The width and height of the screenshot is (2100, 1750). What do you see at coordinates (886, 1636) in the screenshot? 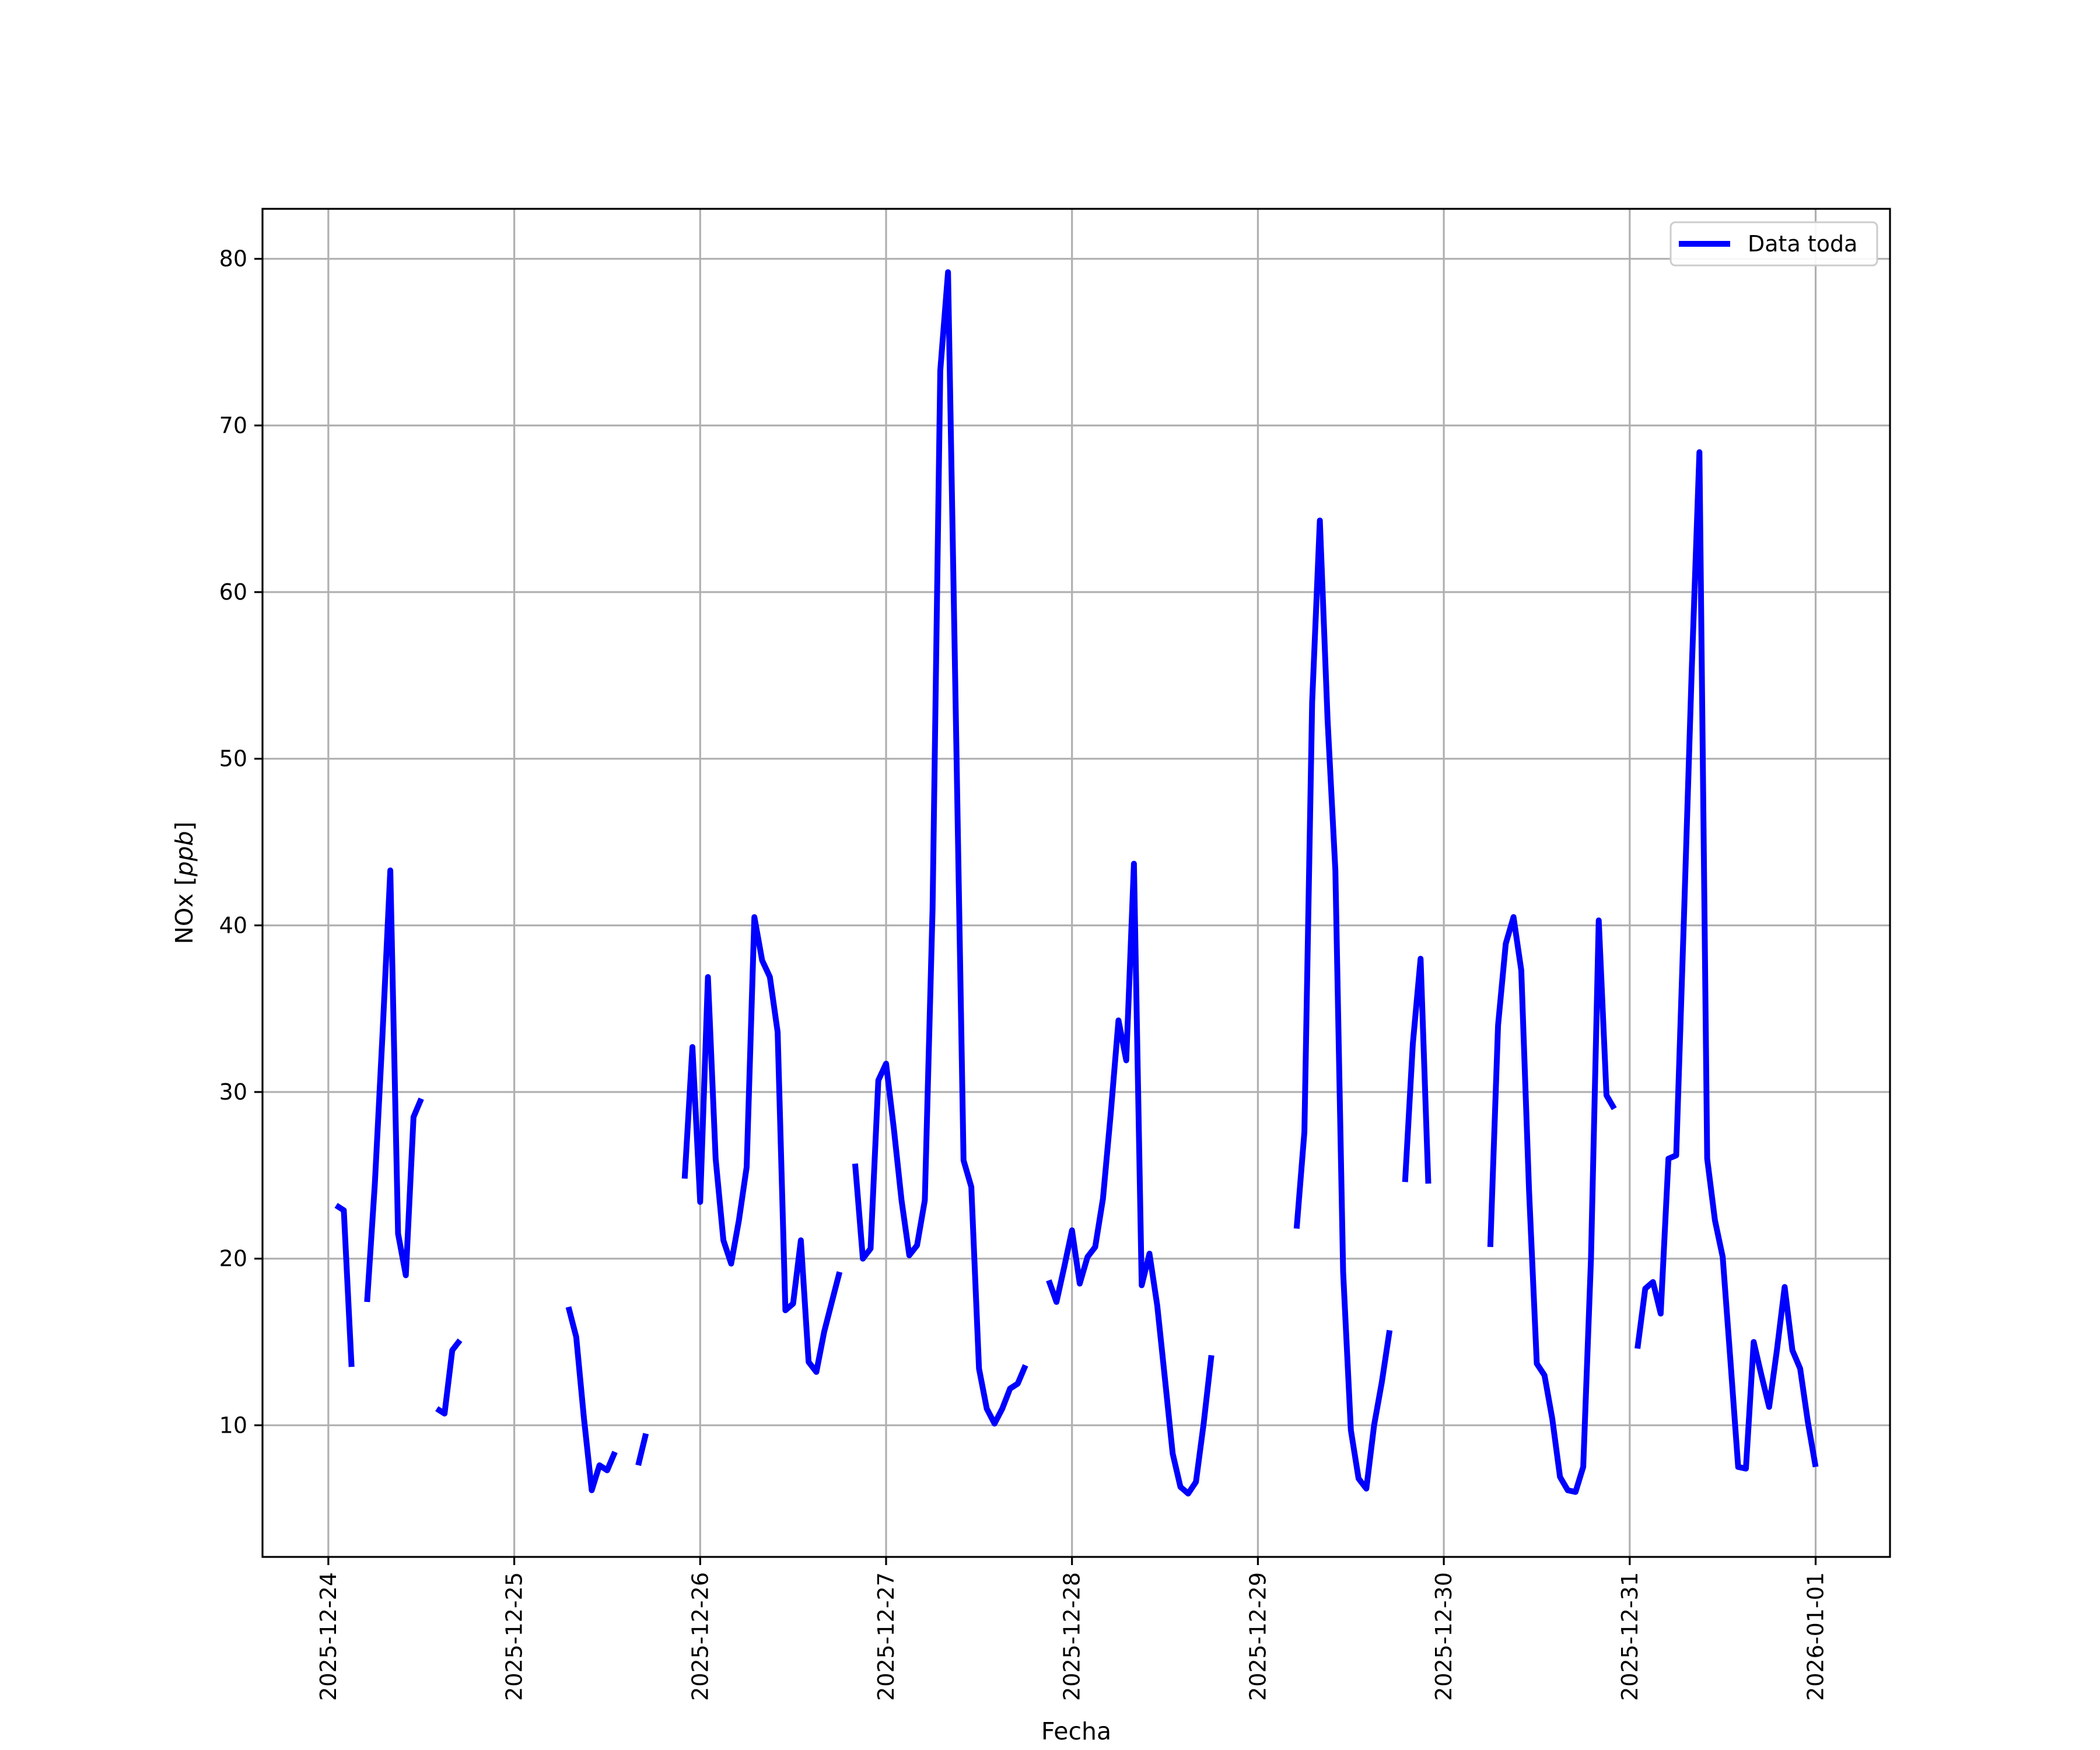
I see `x-tick-label: 2025-12-27` at bounding box center [886, 1636].